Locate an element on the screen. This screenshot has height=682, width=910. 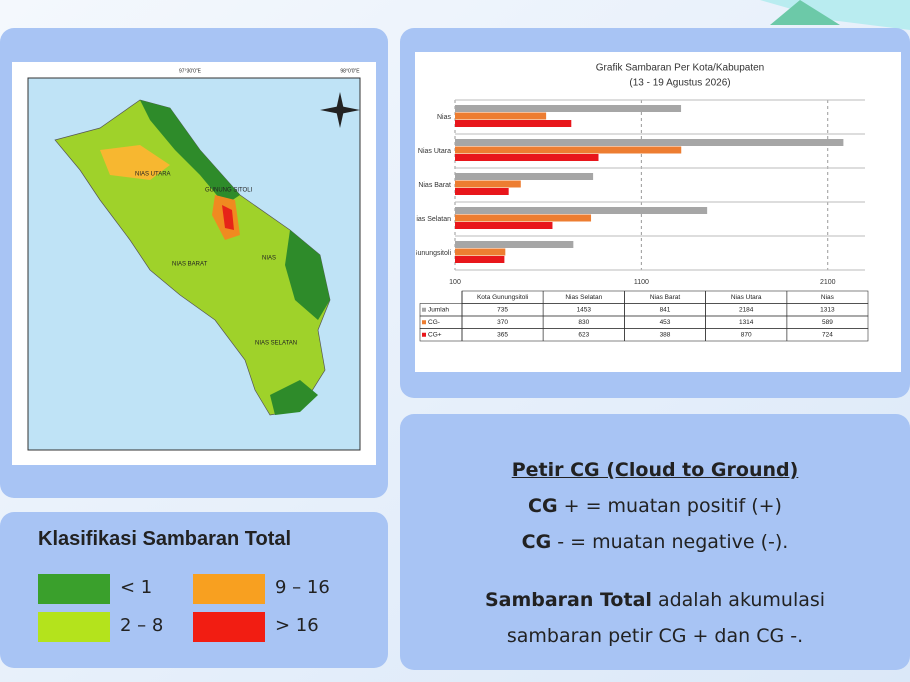
info-heading: Petir CG (Cloud to Ground) is located at coordinates (655, 470).